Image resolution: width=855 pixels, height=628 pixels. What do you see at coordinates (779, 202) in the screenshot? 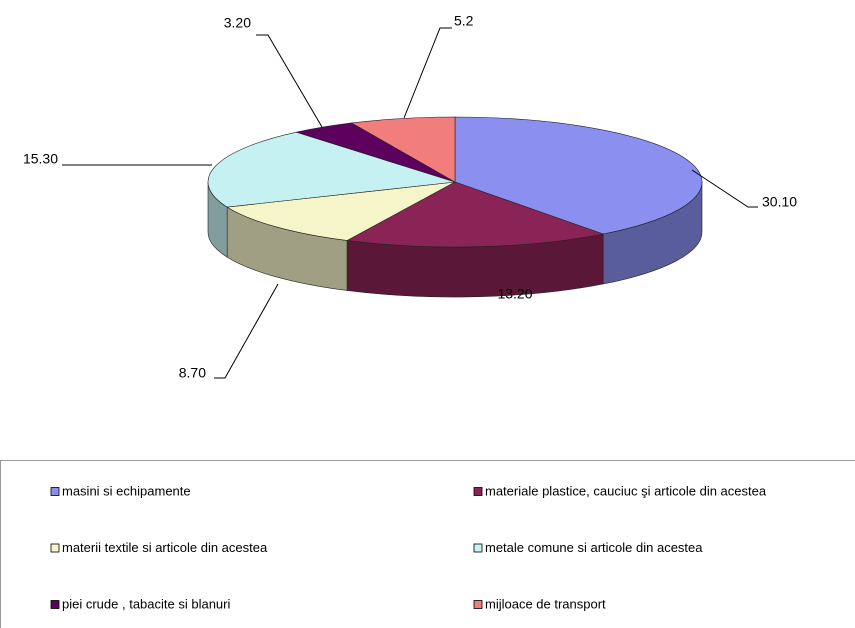
I see `data-label: 30.10` at bounding box center [779, 202].